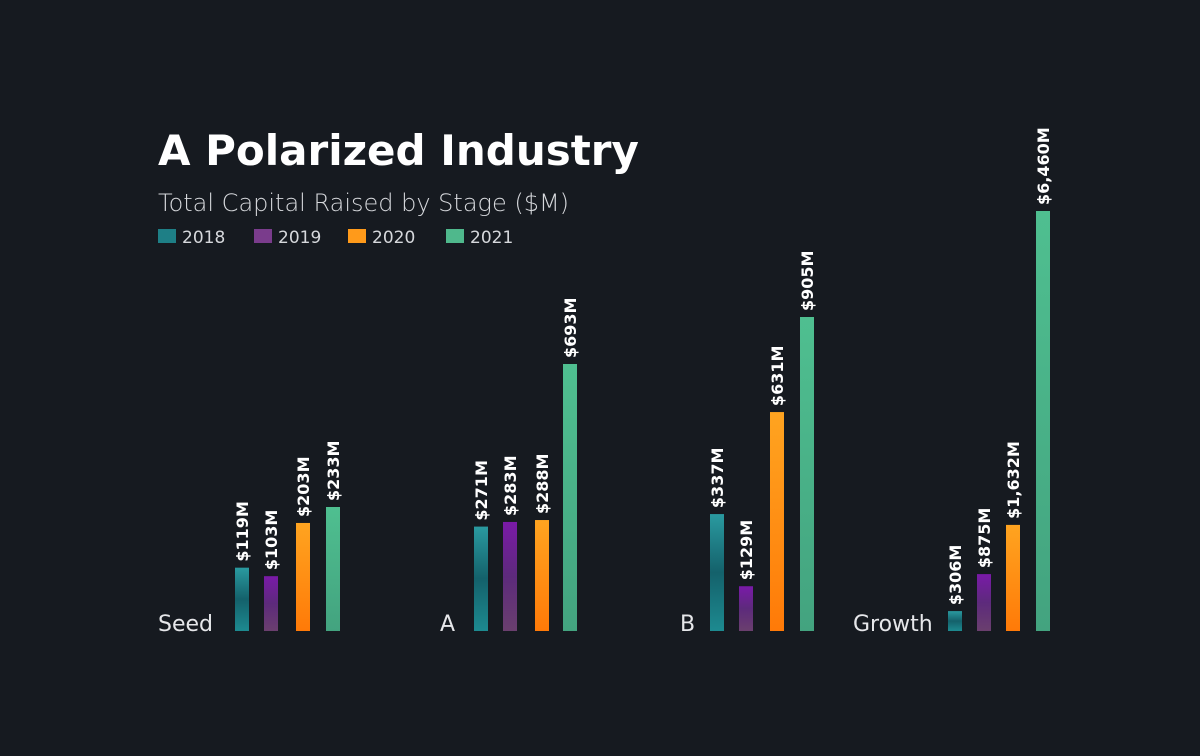 The width and height of the screenshot is (1200, 756). Describe the element at coordinates (955, 621) in the screenshot. I see `bar-growth-2018` at that location.